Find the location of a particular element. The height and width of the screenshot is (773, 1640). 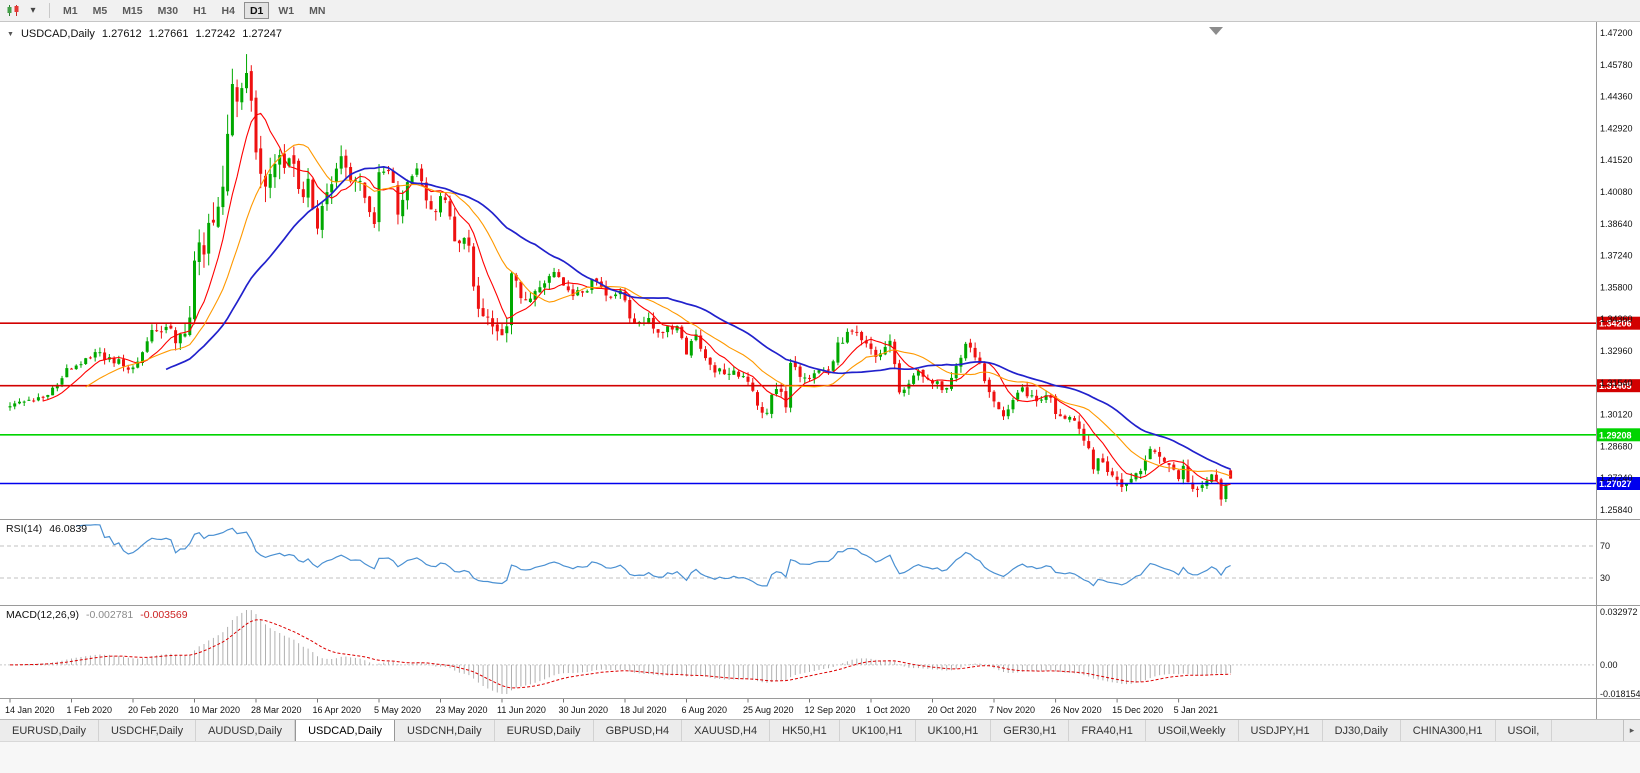

price-tag-1.31405 is located at coordinates (1618, 386).